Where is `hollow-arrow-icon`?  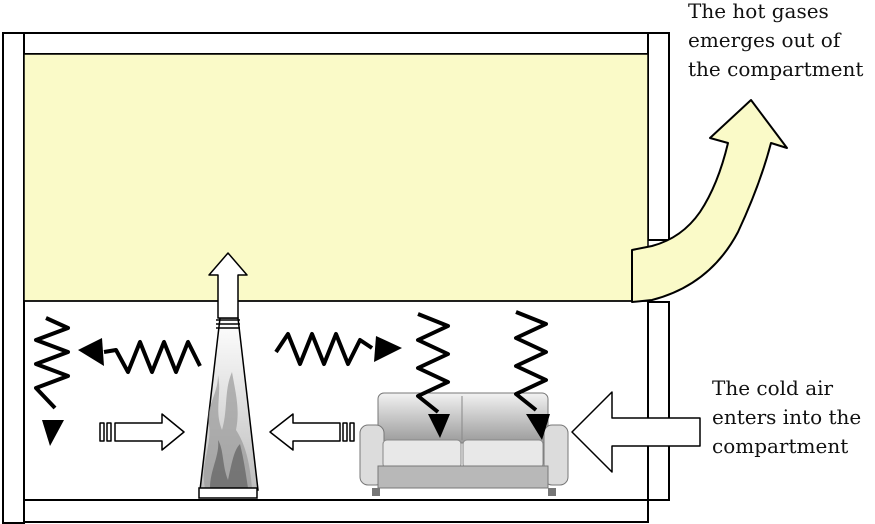
hollow-arrow-icon is located at coordinates (400, 432).